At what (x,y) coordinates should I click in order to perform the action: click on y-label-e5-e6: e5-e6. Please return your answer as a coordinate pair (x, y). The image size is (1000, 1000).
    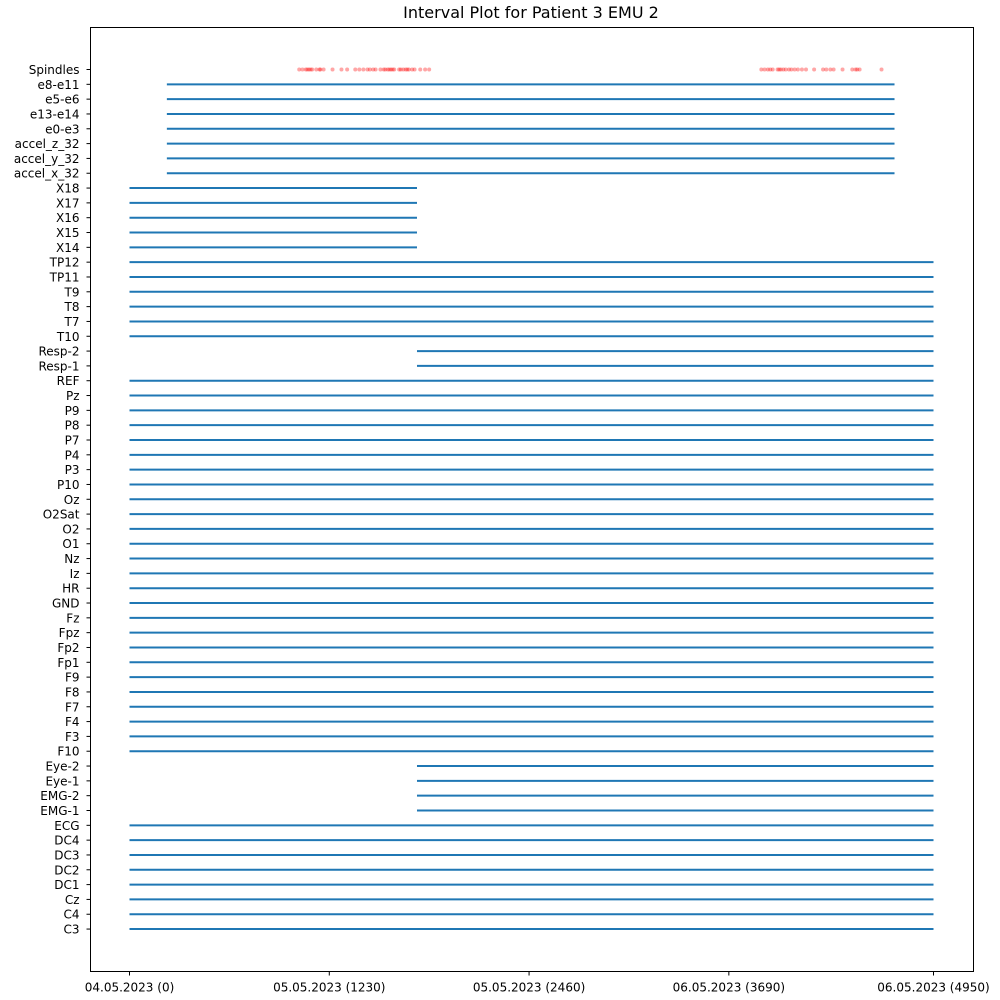
    Looking at the image, I should click on (62, 100).